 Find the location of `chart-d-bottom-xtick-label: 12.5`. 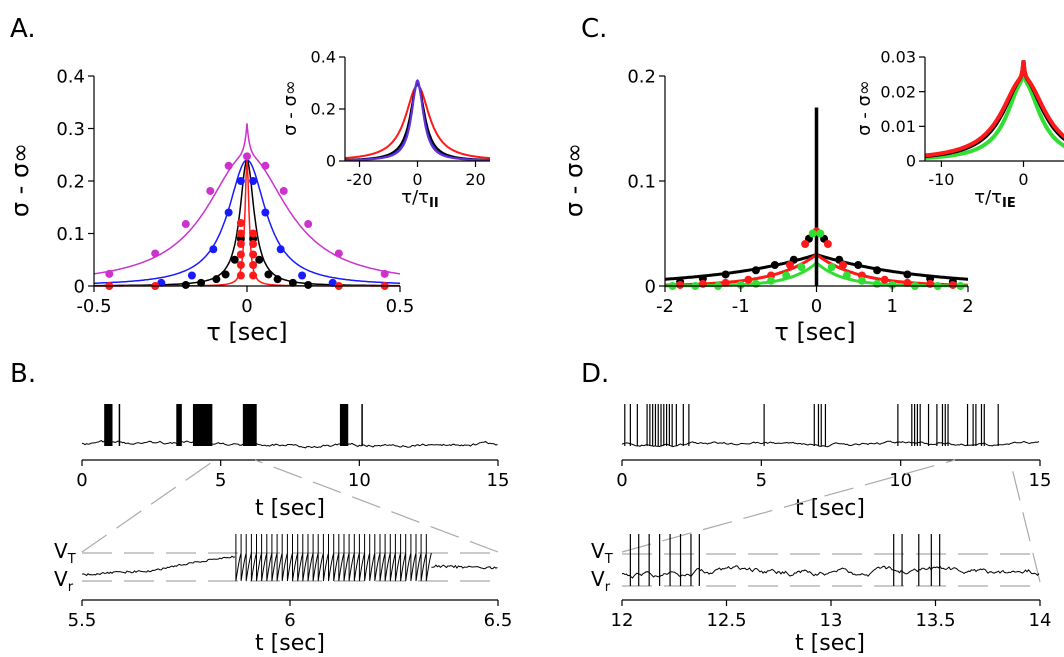

chart-d-bottom-xtick-label: 12.5 is located at coordinates (726, 620).